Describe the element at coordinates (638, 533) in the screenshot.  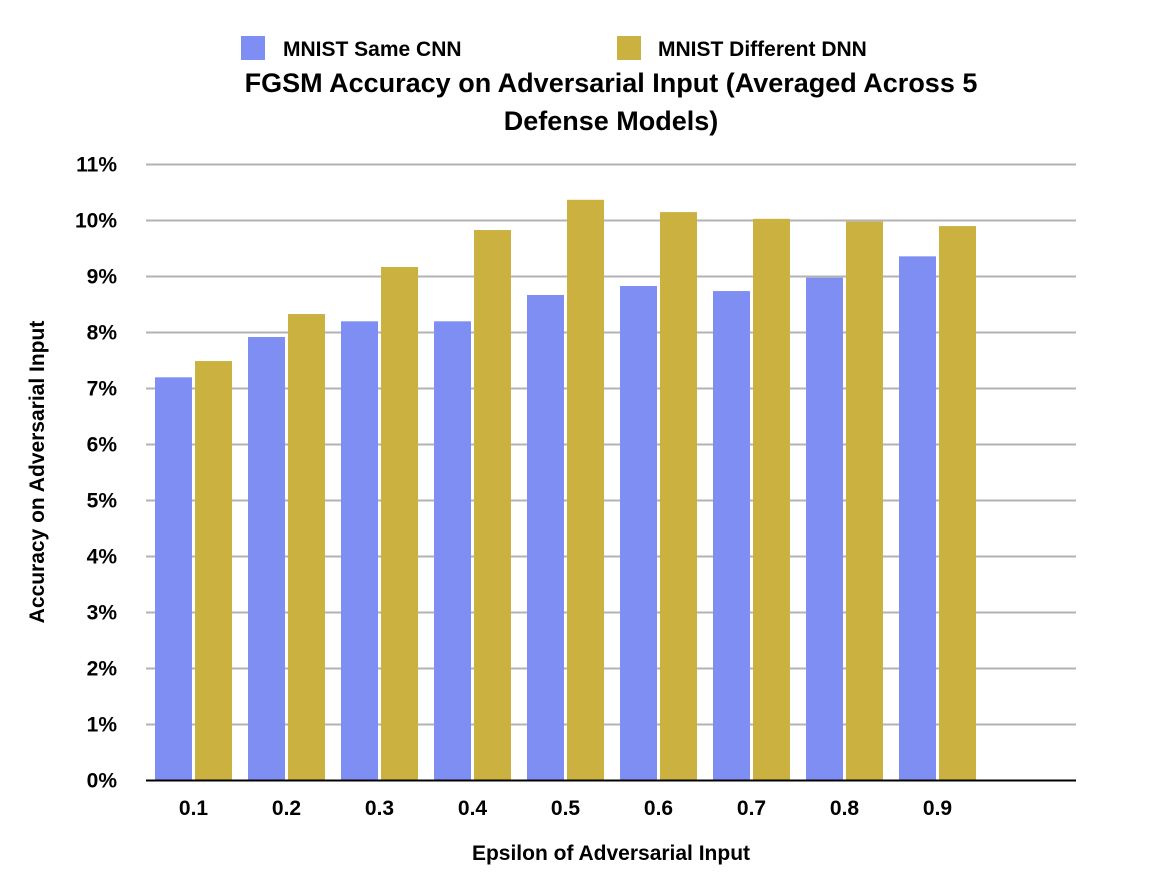
I see `bar-mnist-same-cnn-0.6` at that location.